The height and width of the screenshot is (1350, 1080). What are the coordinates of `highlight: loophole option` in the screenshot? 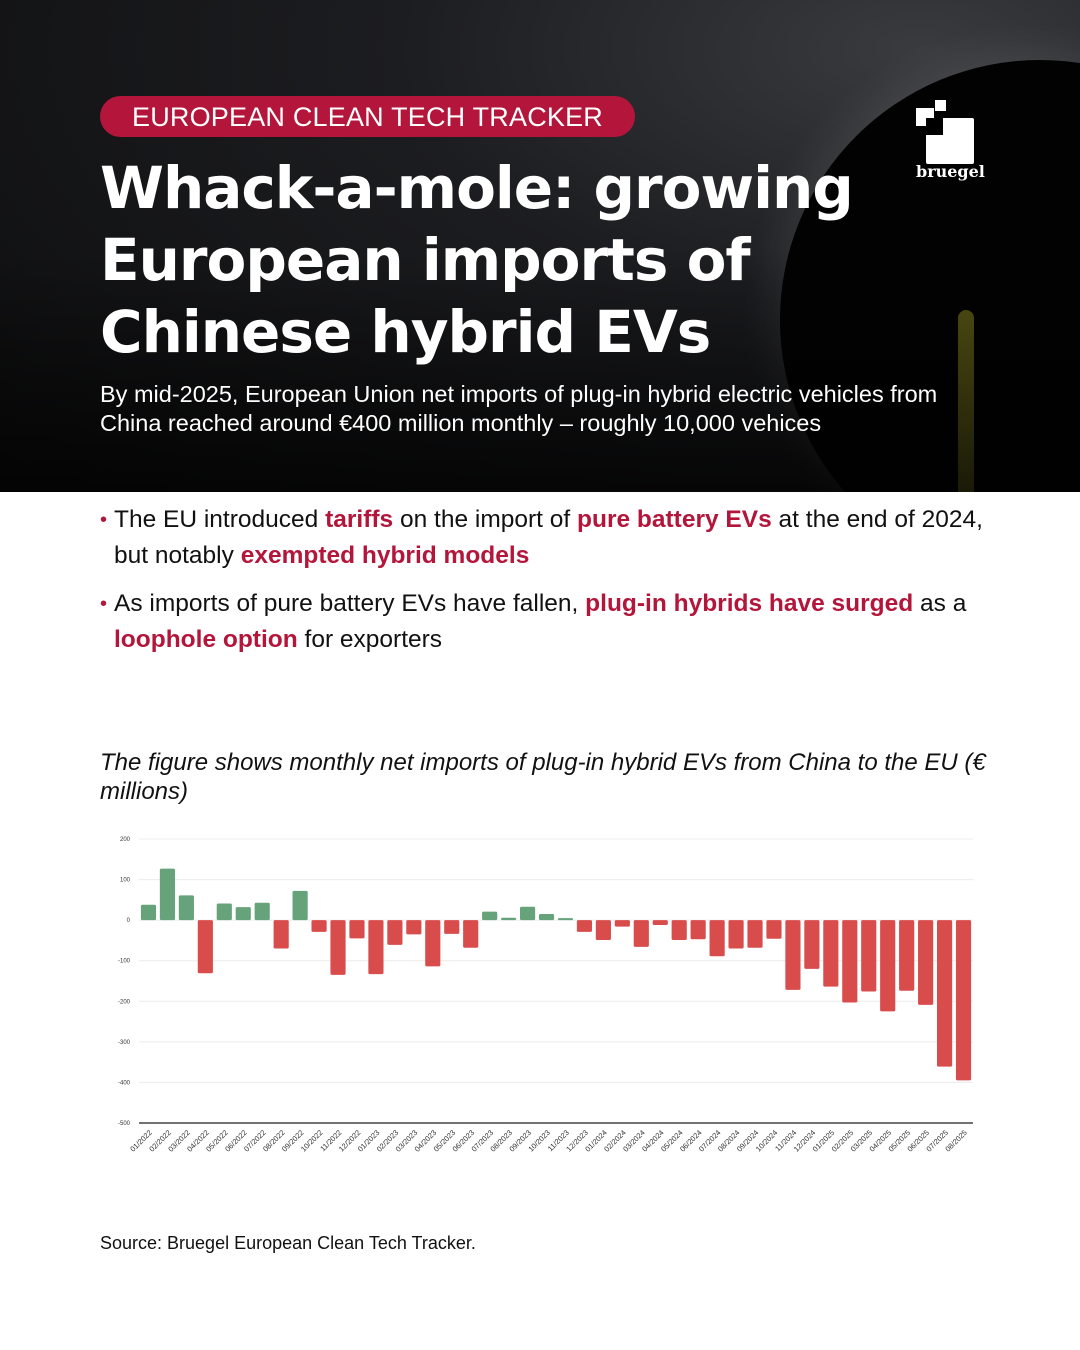 It's located at (206, 639).